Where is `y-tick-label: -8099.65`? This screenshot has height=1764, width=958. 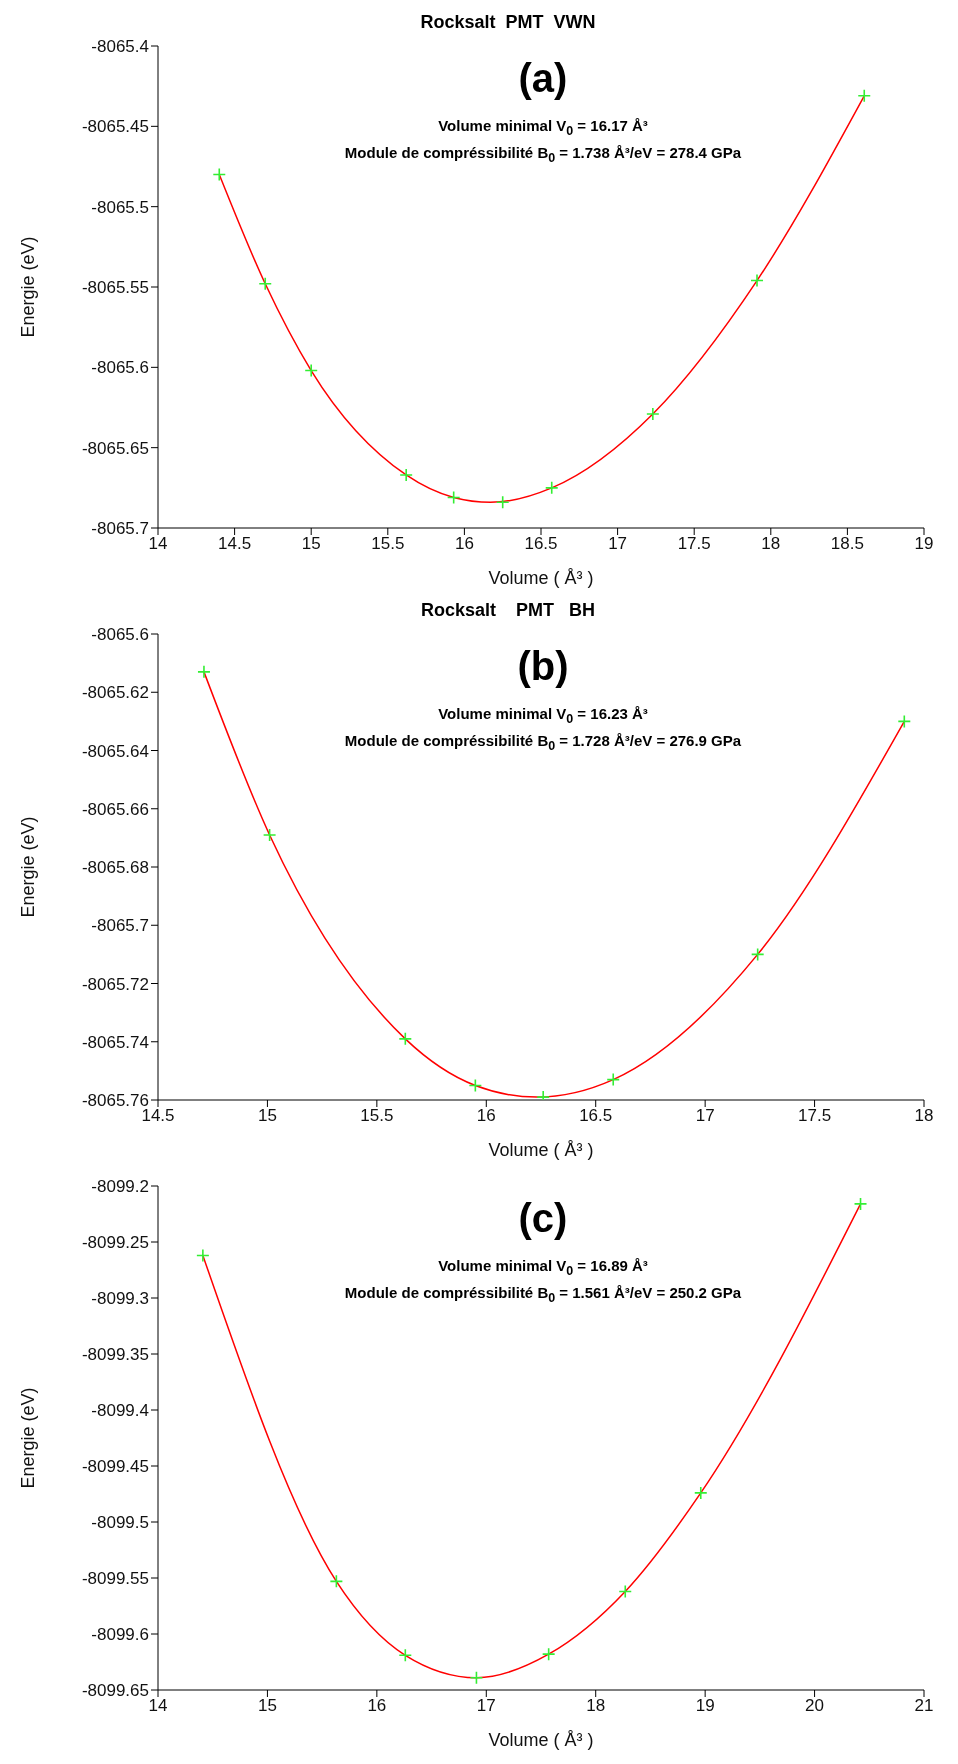 y-tick-label: -8099.65 is located at coordinates (115, 1691).